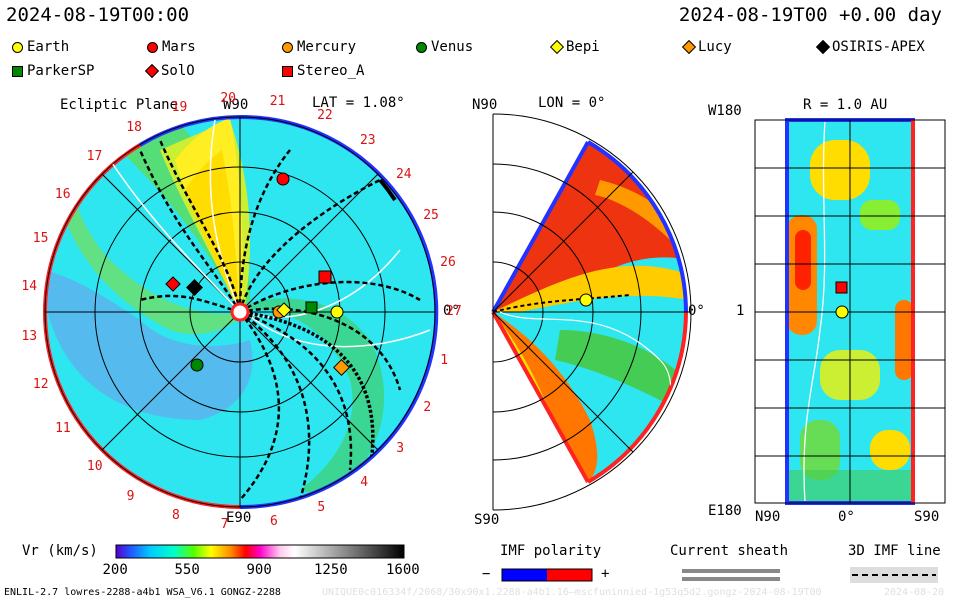 The height and width of the screenshot is (600, 960). Describe the element at coordinates (524, 575) in the screenshot. I see `imf-negative-swatch` at that location.